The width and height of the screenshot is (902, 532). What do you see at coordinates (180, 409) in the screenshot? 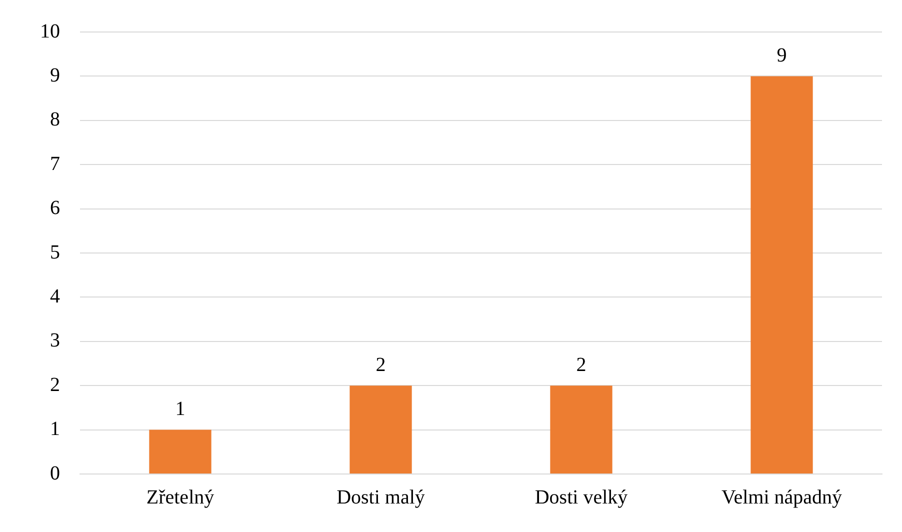
I see `data-label: 1` at bounding box center [180, 409].